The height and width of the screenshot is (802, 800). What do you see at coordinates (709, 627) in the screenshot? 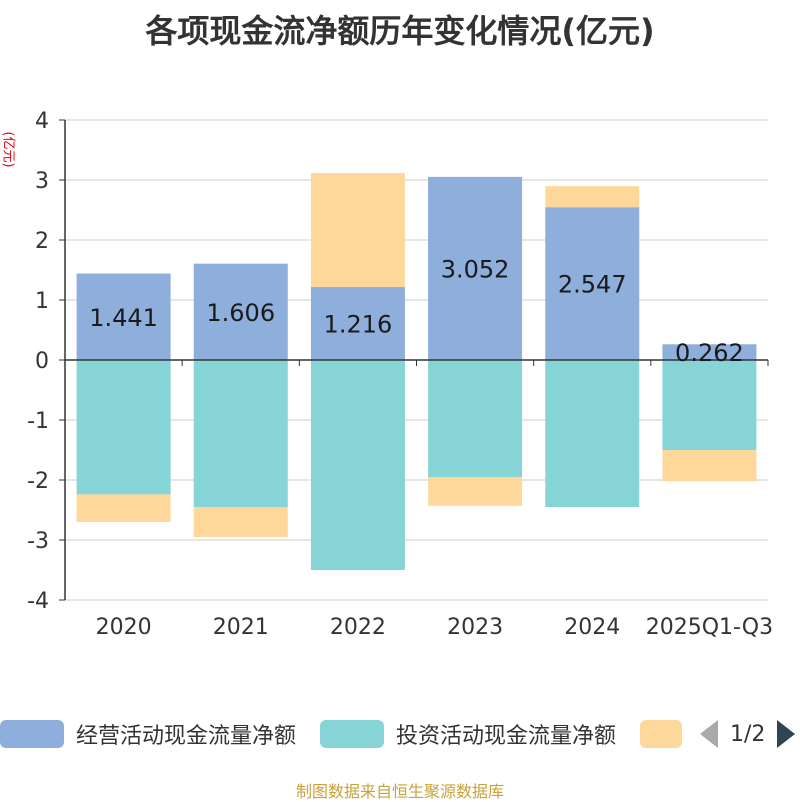
I see `x-tick-label: 2025Q1-Q3` at bounding box center [709, 627].